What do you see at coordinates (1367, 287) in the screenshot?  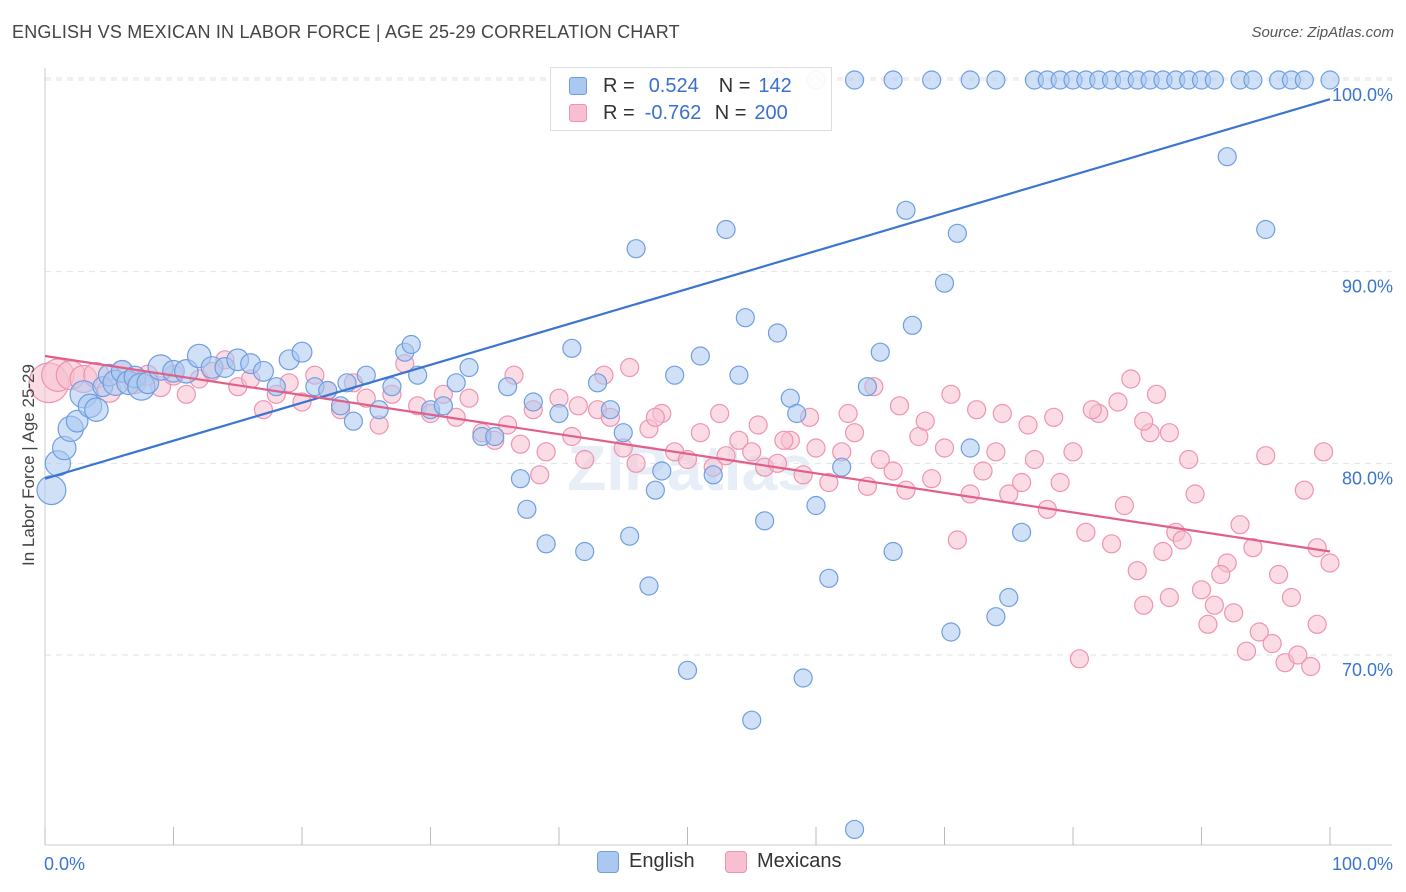 I see `y-tick-label: 90.0%` at bounding box center [1367, 287].